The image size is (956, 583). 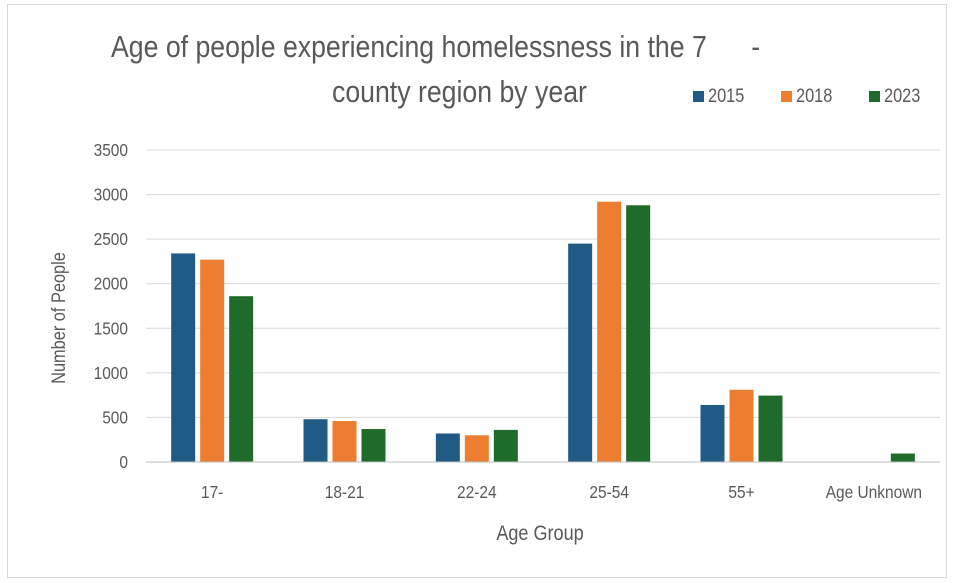 What do you see at coordinates (123, 462) in the screenshot?
I see `y-tick-label: 0` at bounding box center [123, 462].